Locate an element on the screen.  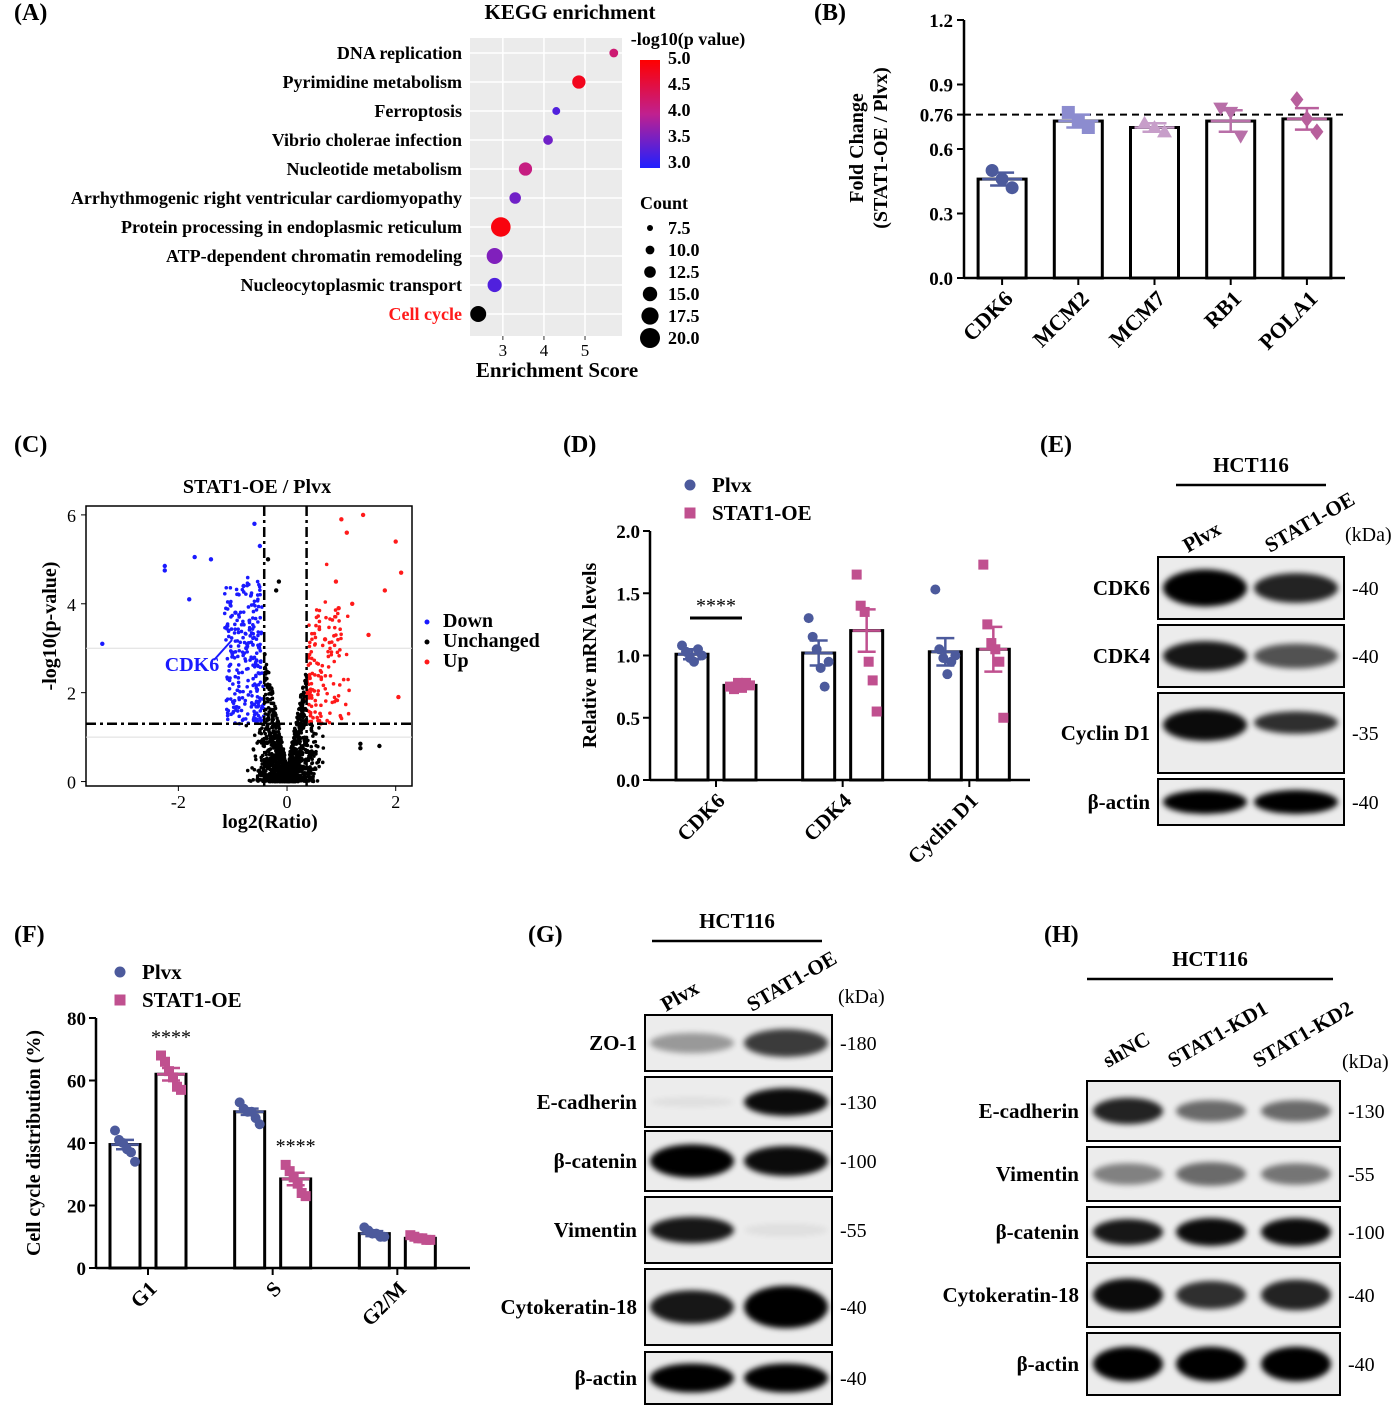
bar is located at coordinates (1231, 199).